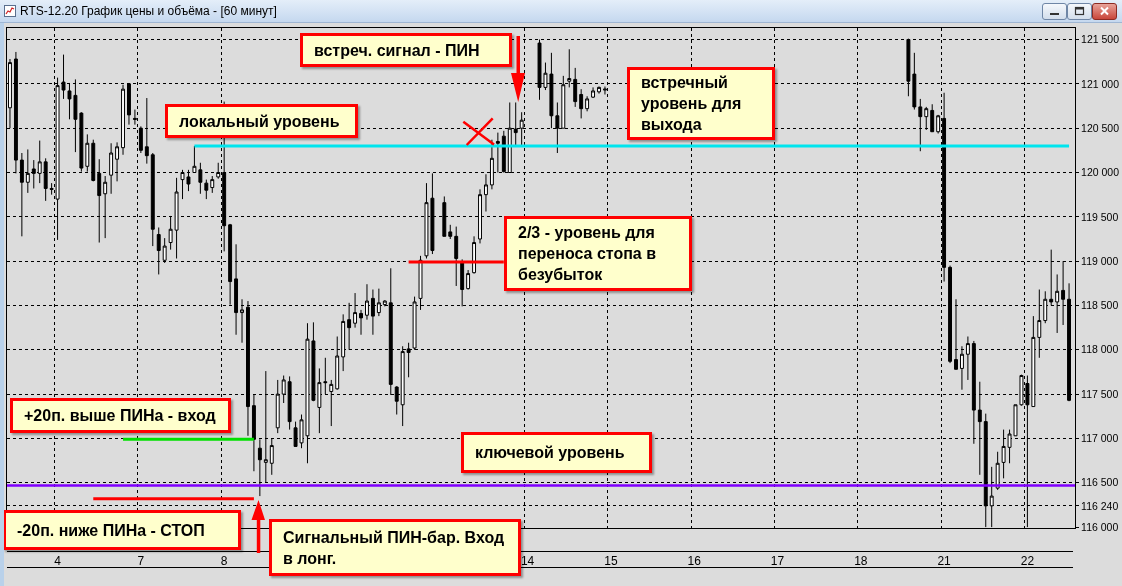 The width and height of the screenshot is (1122, 586). I want to click on x-tick-label: 17, so click(777, 561).